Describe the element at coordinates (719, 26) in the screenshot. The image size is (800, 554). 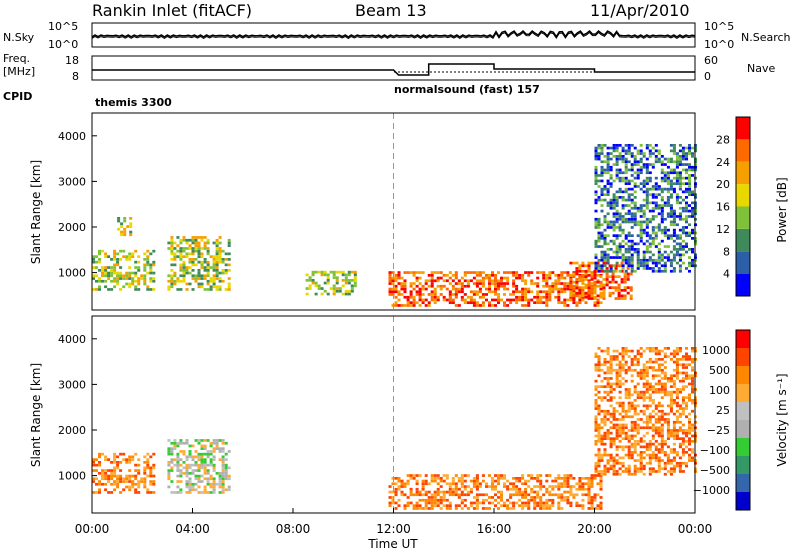
I see `sky-right-tick-top: 10^5` at that location.